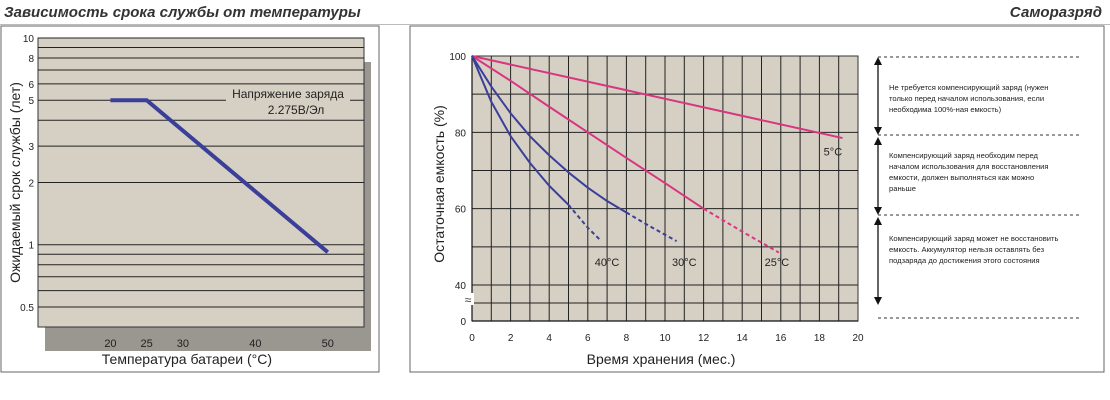 This screenshot has width=1110, height=400. Describe the element at coordinates (588, 338) in the screenshot. I see `x-tick-label: 6` at that location.